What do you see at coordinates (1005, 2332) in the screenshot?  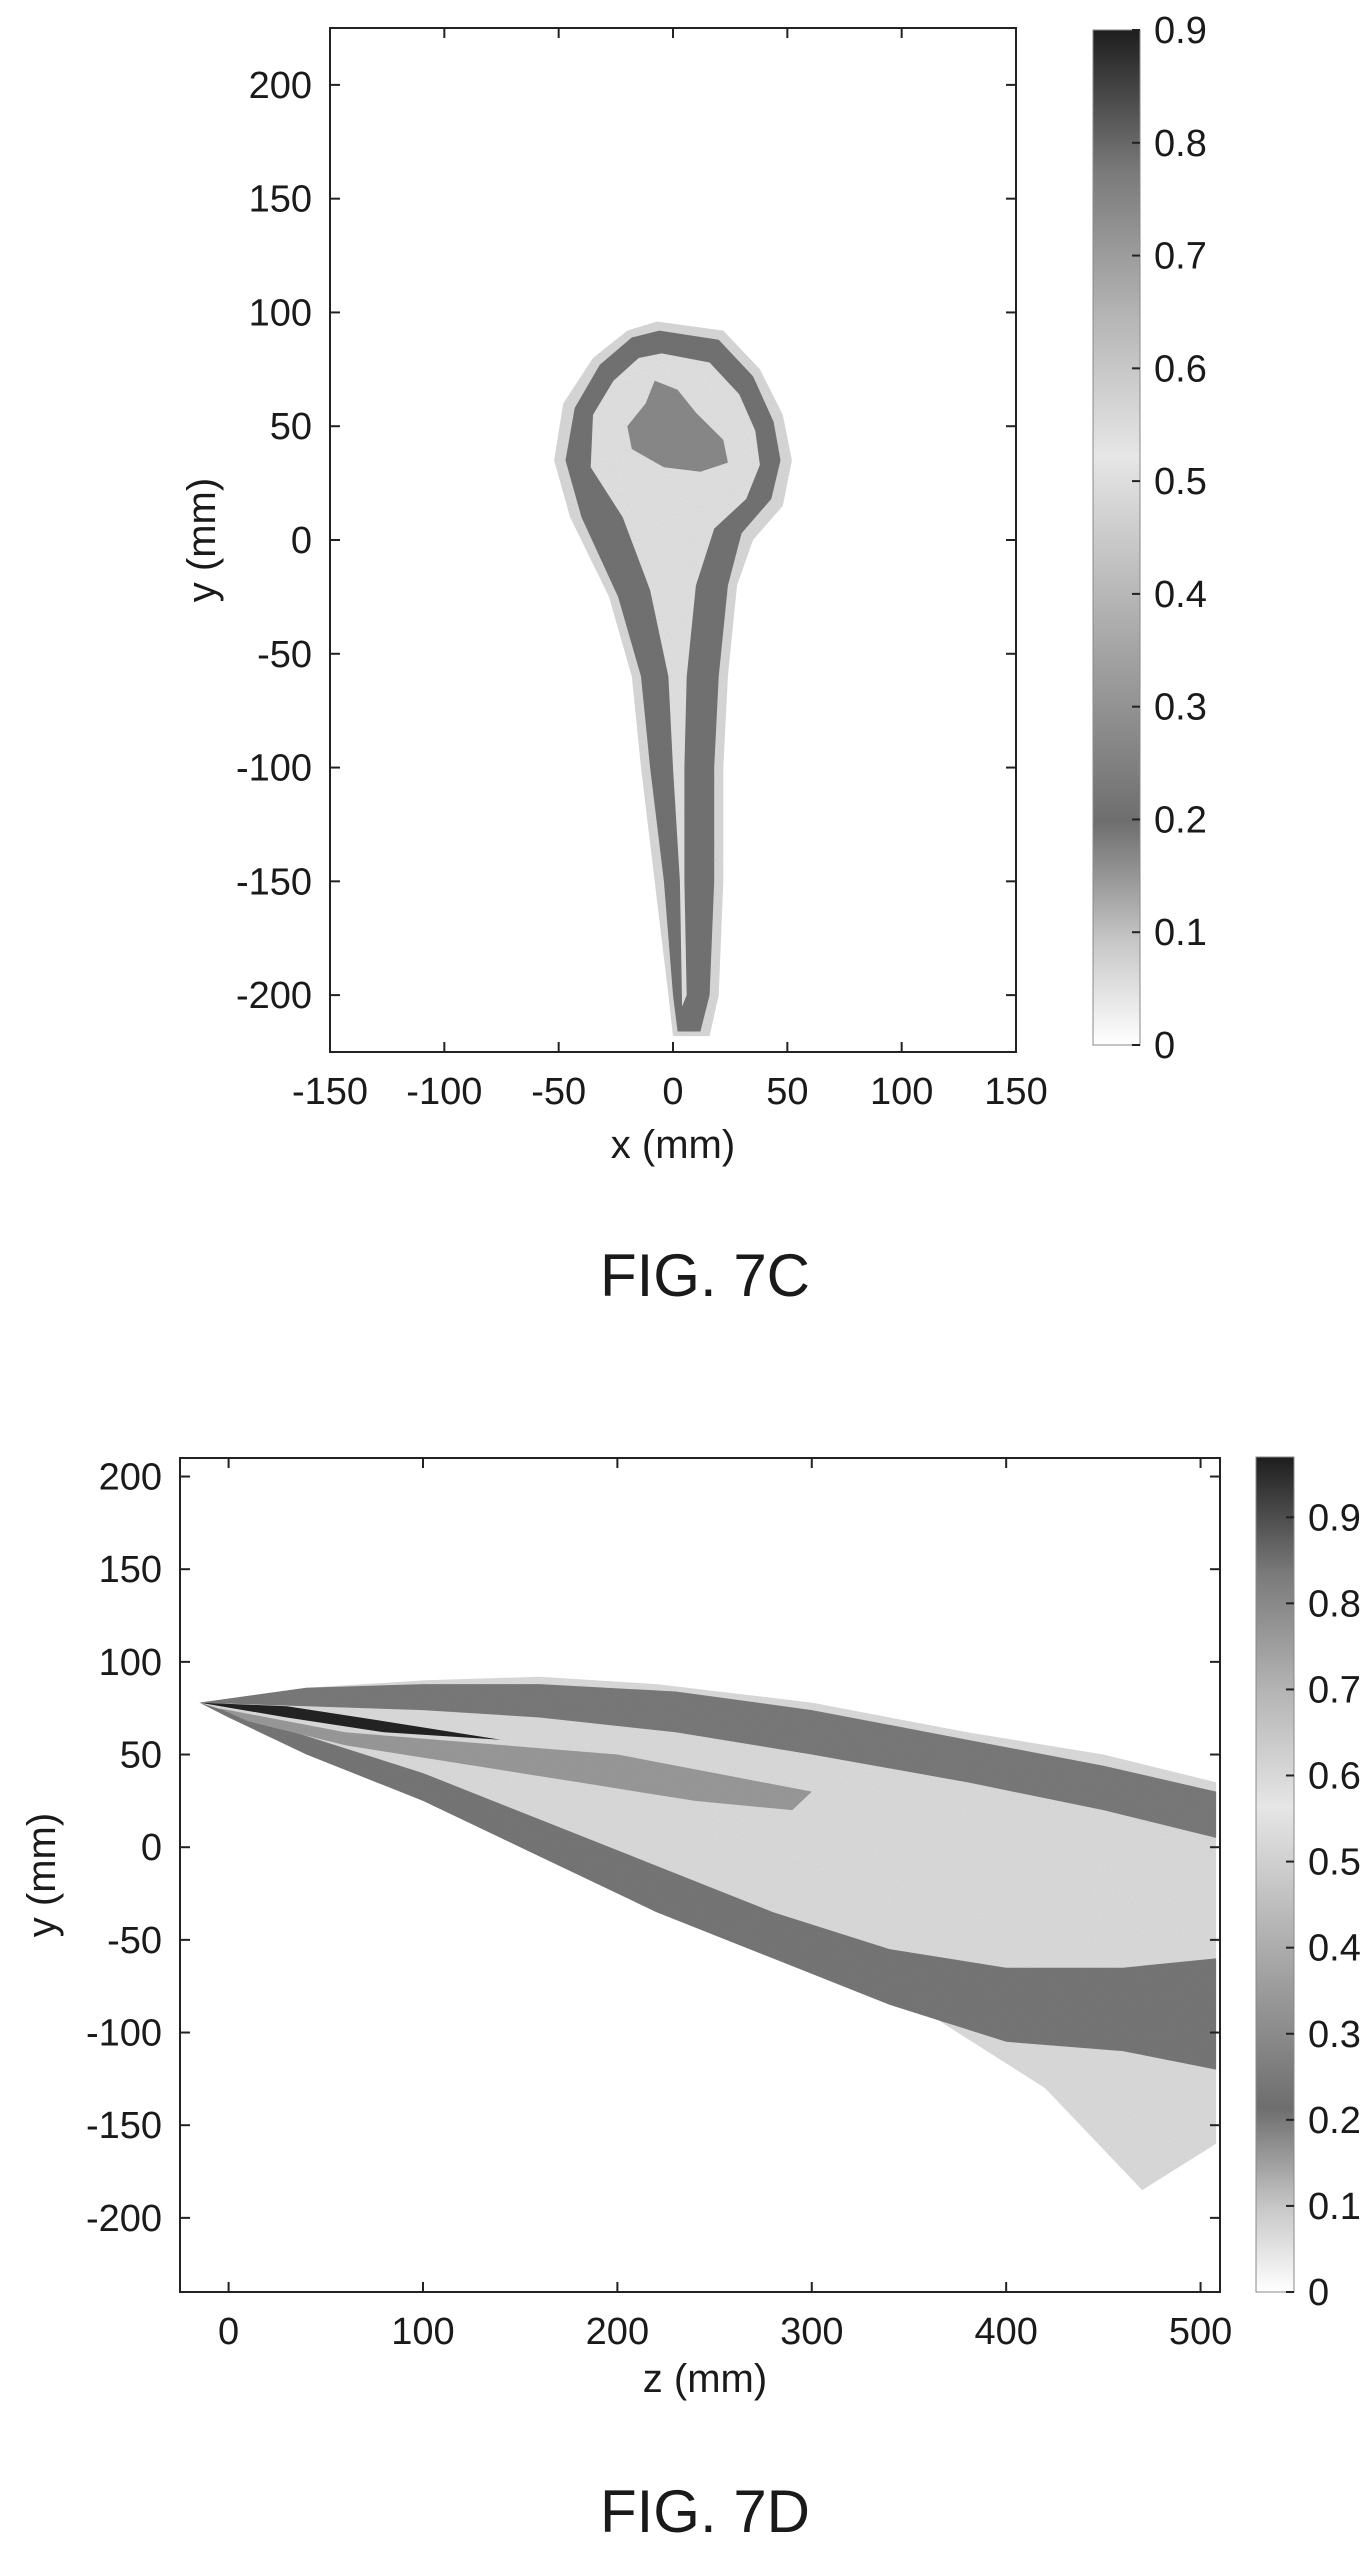 I see `x-tick-label: 400` at bounding box center [1005, 2332].